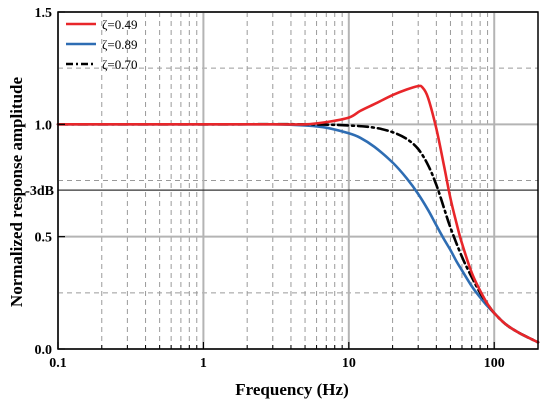  I want to click on legend: ζ=0.49 ζ=0.89 ζ=0.70, so click(101, 44).